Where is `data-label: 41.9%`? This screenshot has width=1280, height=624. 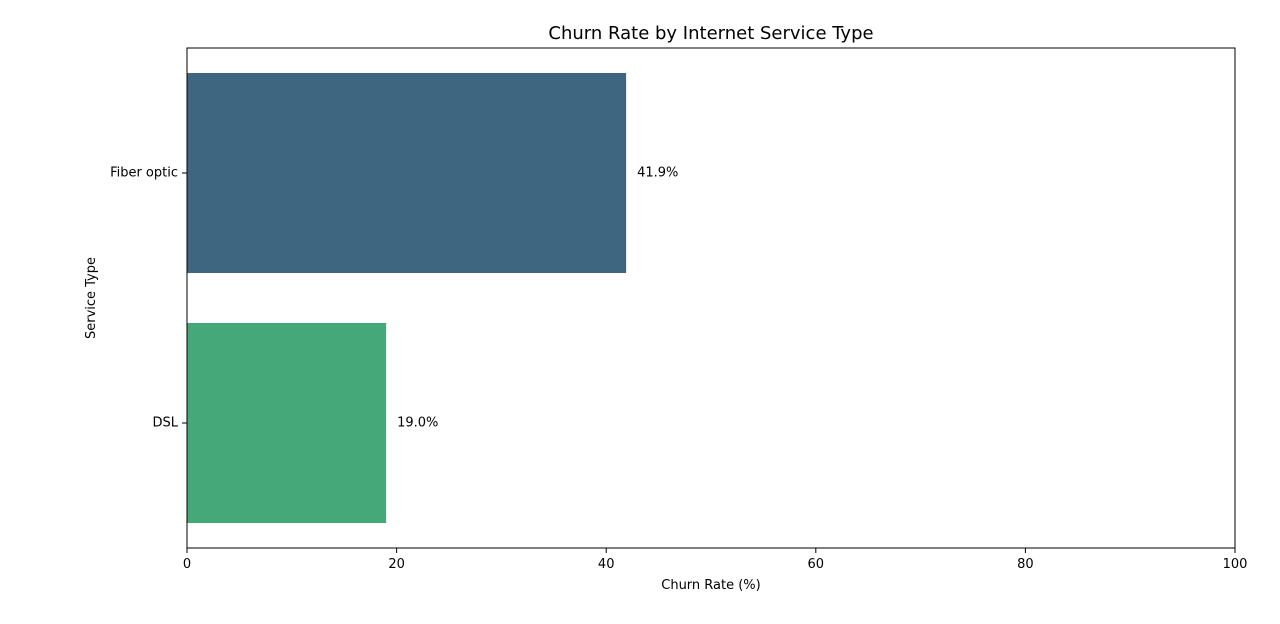
data-label: 41.9% is located at coordinates (657, 173).